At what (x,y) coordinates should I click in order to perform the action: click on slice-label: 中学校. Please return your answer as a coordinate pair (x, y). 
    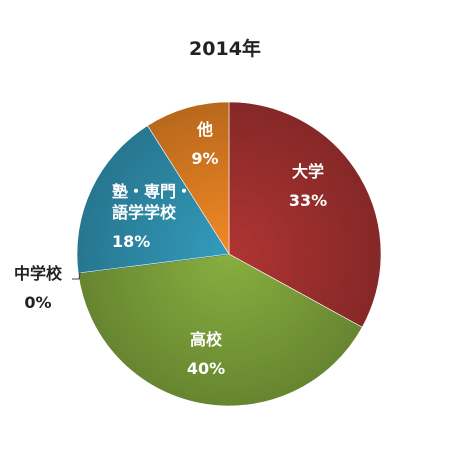
    Looking at the image, I should click on (38, 273).